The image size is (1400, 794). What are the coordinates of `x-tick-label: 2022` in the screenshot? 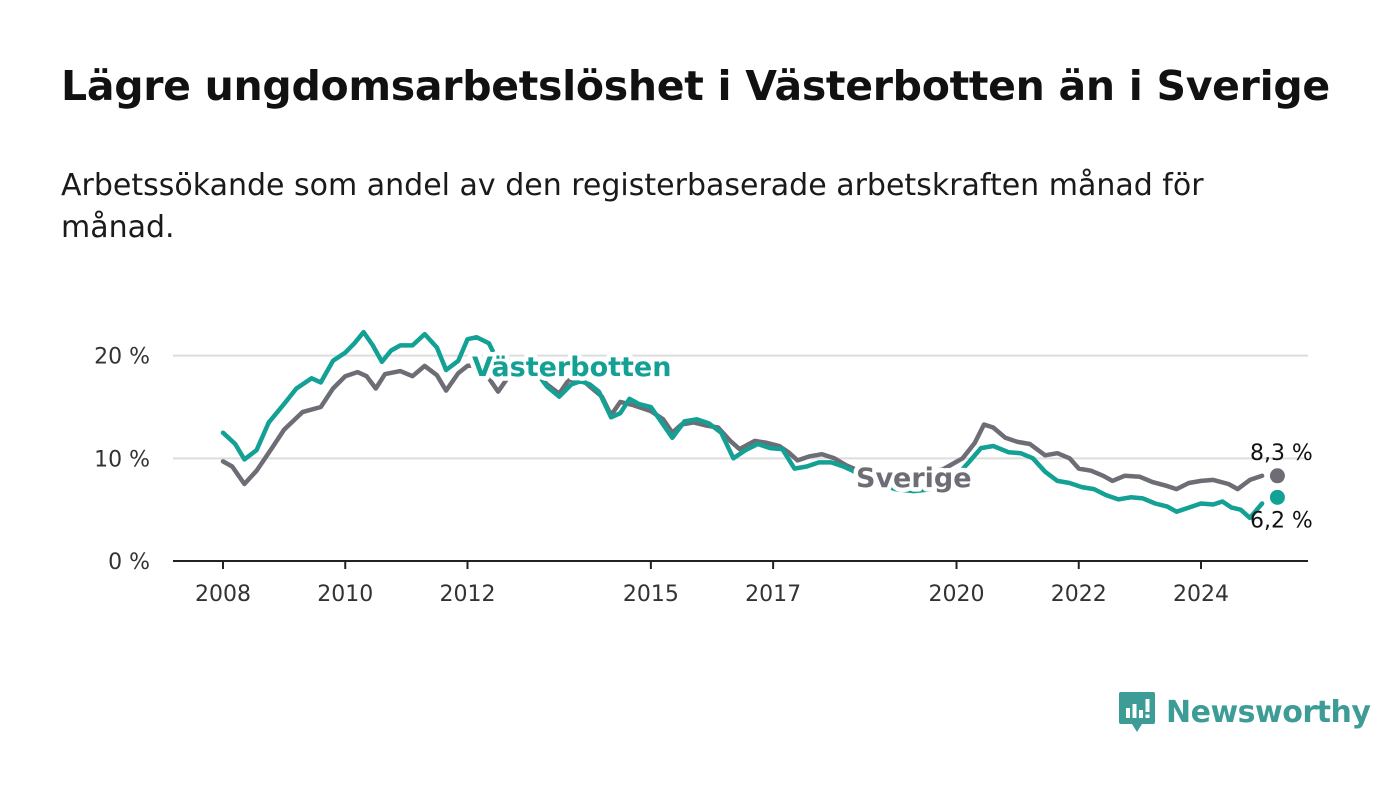 It's located at (1079, 594).